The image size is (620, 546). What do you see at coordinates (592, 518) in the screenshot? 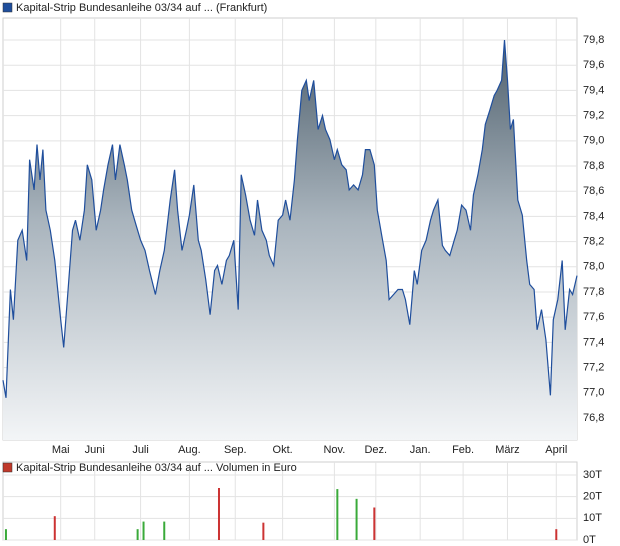
I see `y-tick-label: 10T` at bounding box center [592, 518].